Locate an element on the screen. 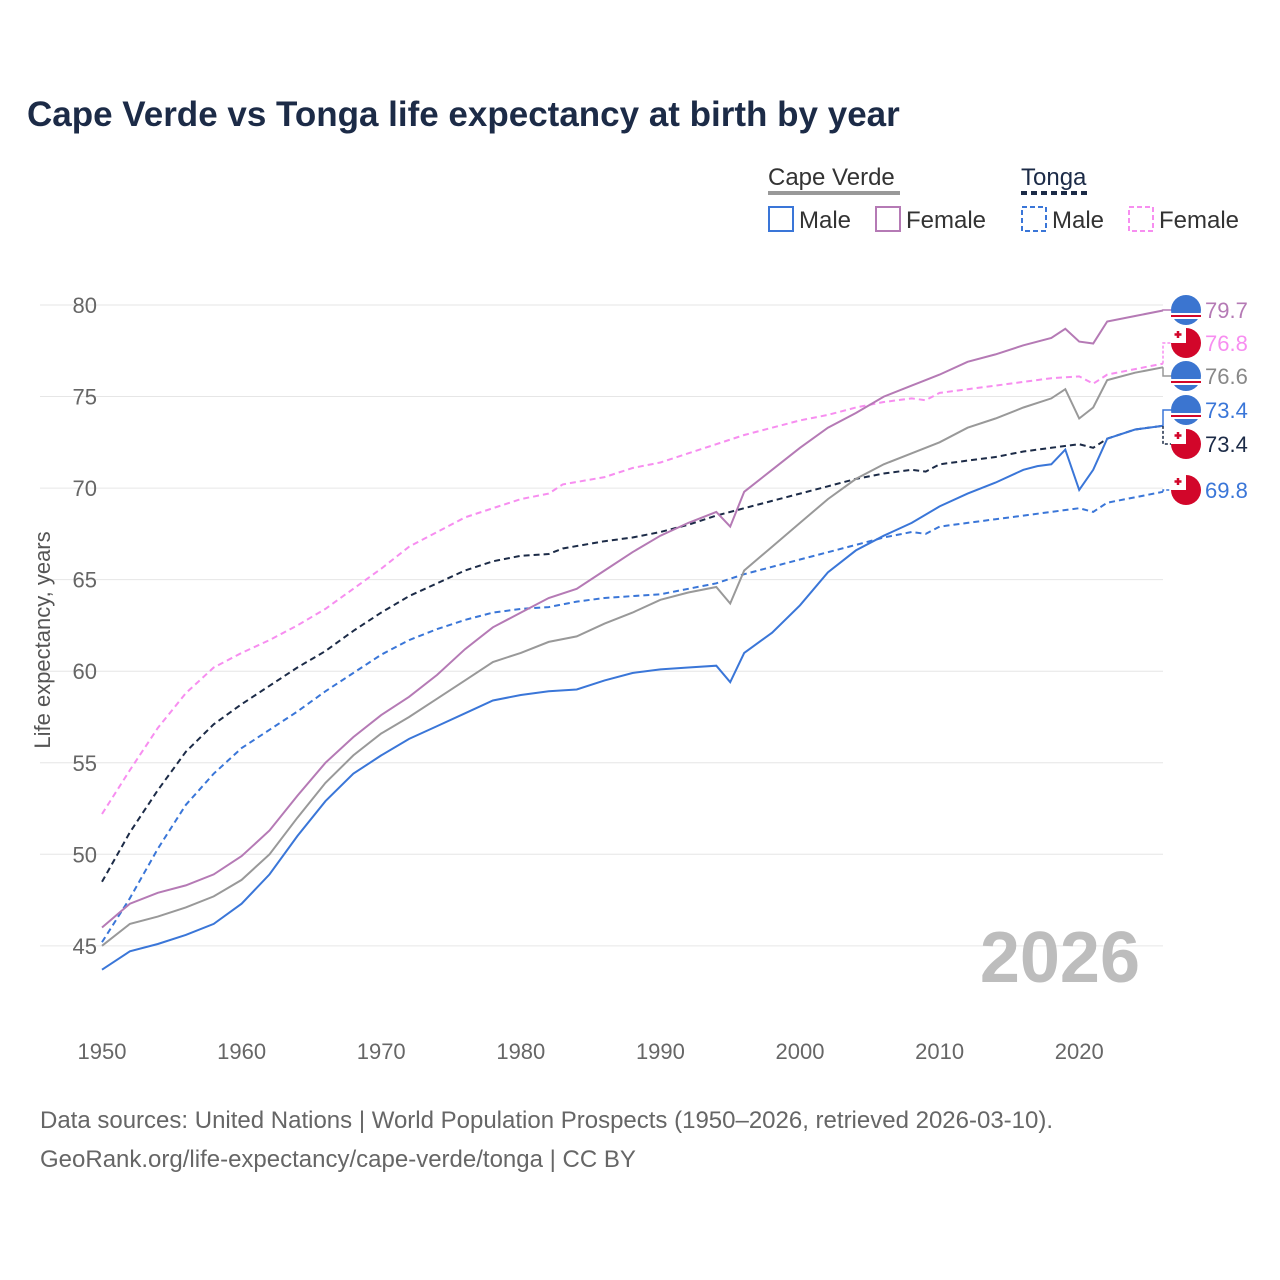 The image size is (1280, 1280). year-watermark: 2026 is located at coordinates (1060, 958).